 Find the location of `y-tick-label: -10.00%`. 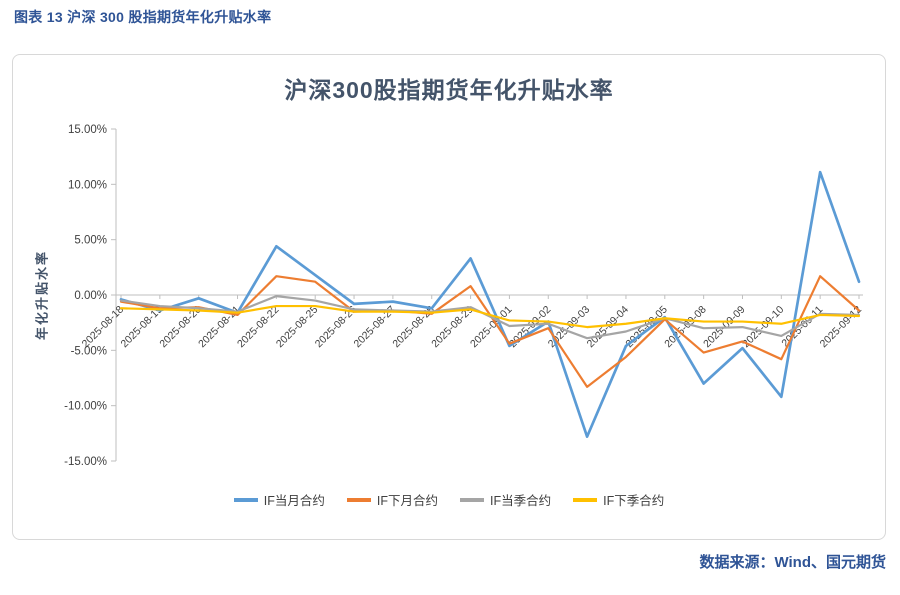

y-tick-label: -10.00% is located at coordinates (85, 407).